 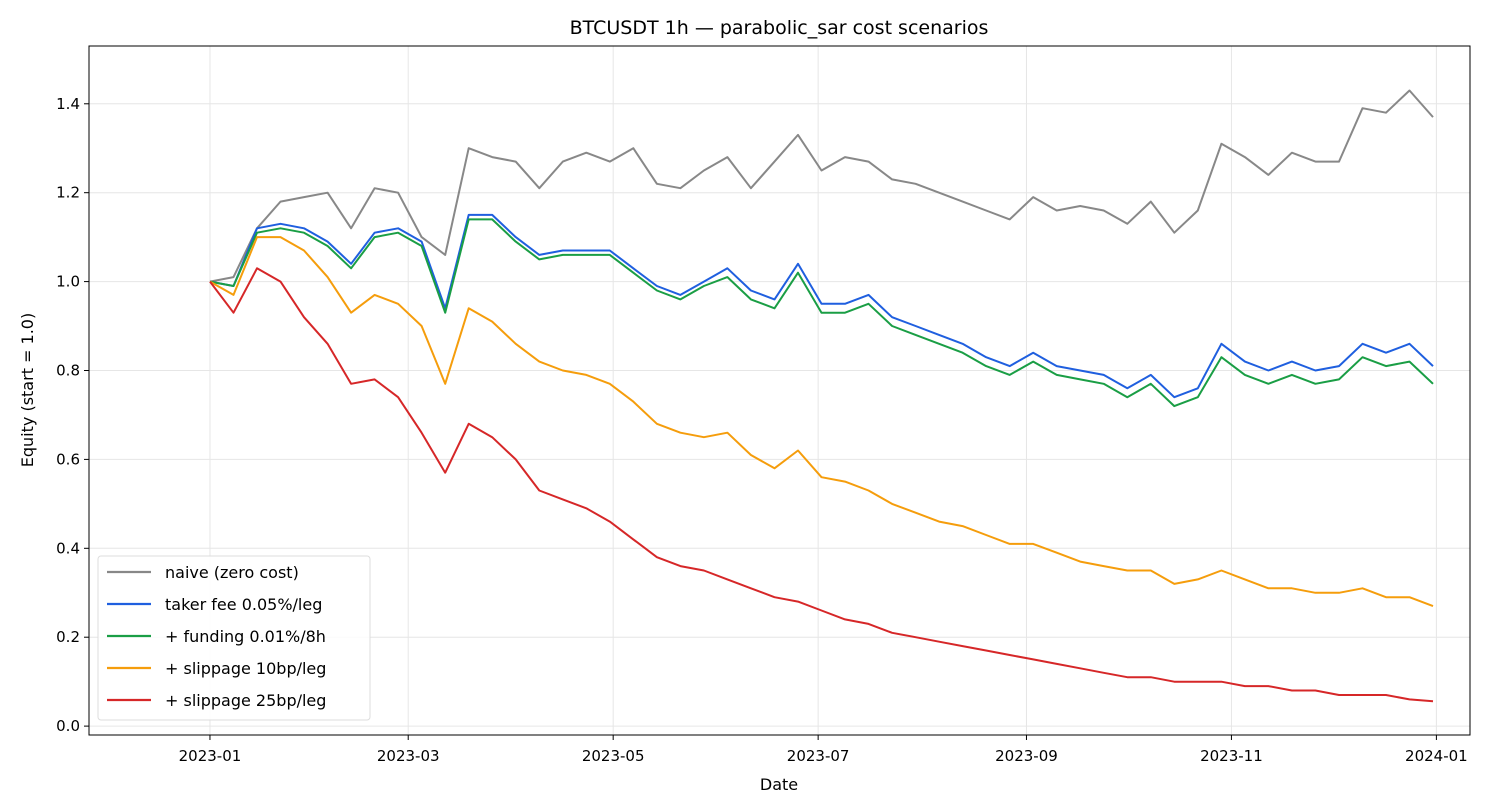 I want to click on x-tick-label: 2024-01, so click(x=1436, y=756).